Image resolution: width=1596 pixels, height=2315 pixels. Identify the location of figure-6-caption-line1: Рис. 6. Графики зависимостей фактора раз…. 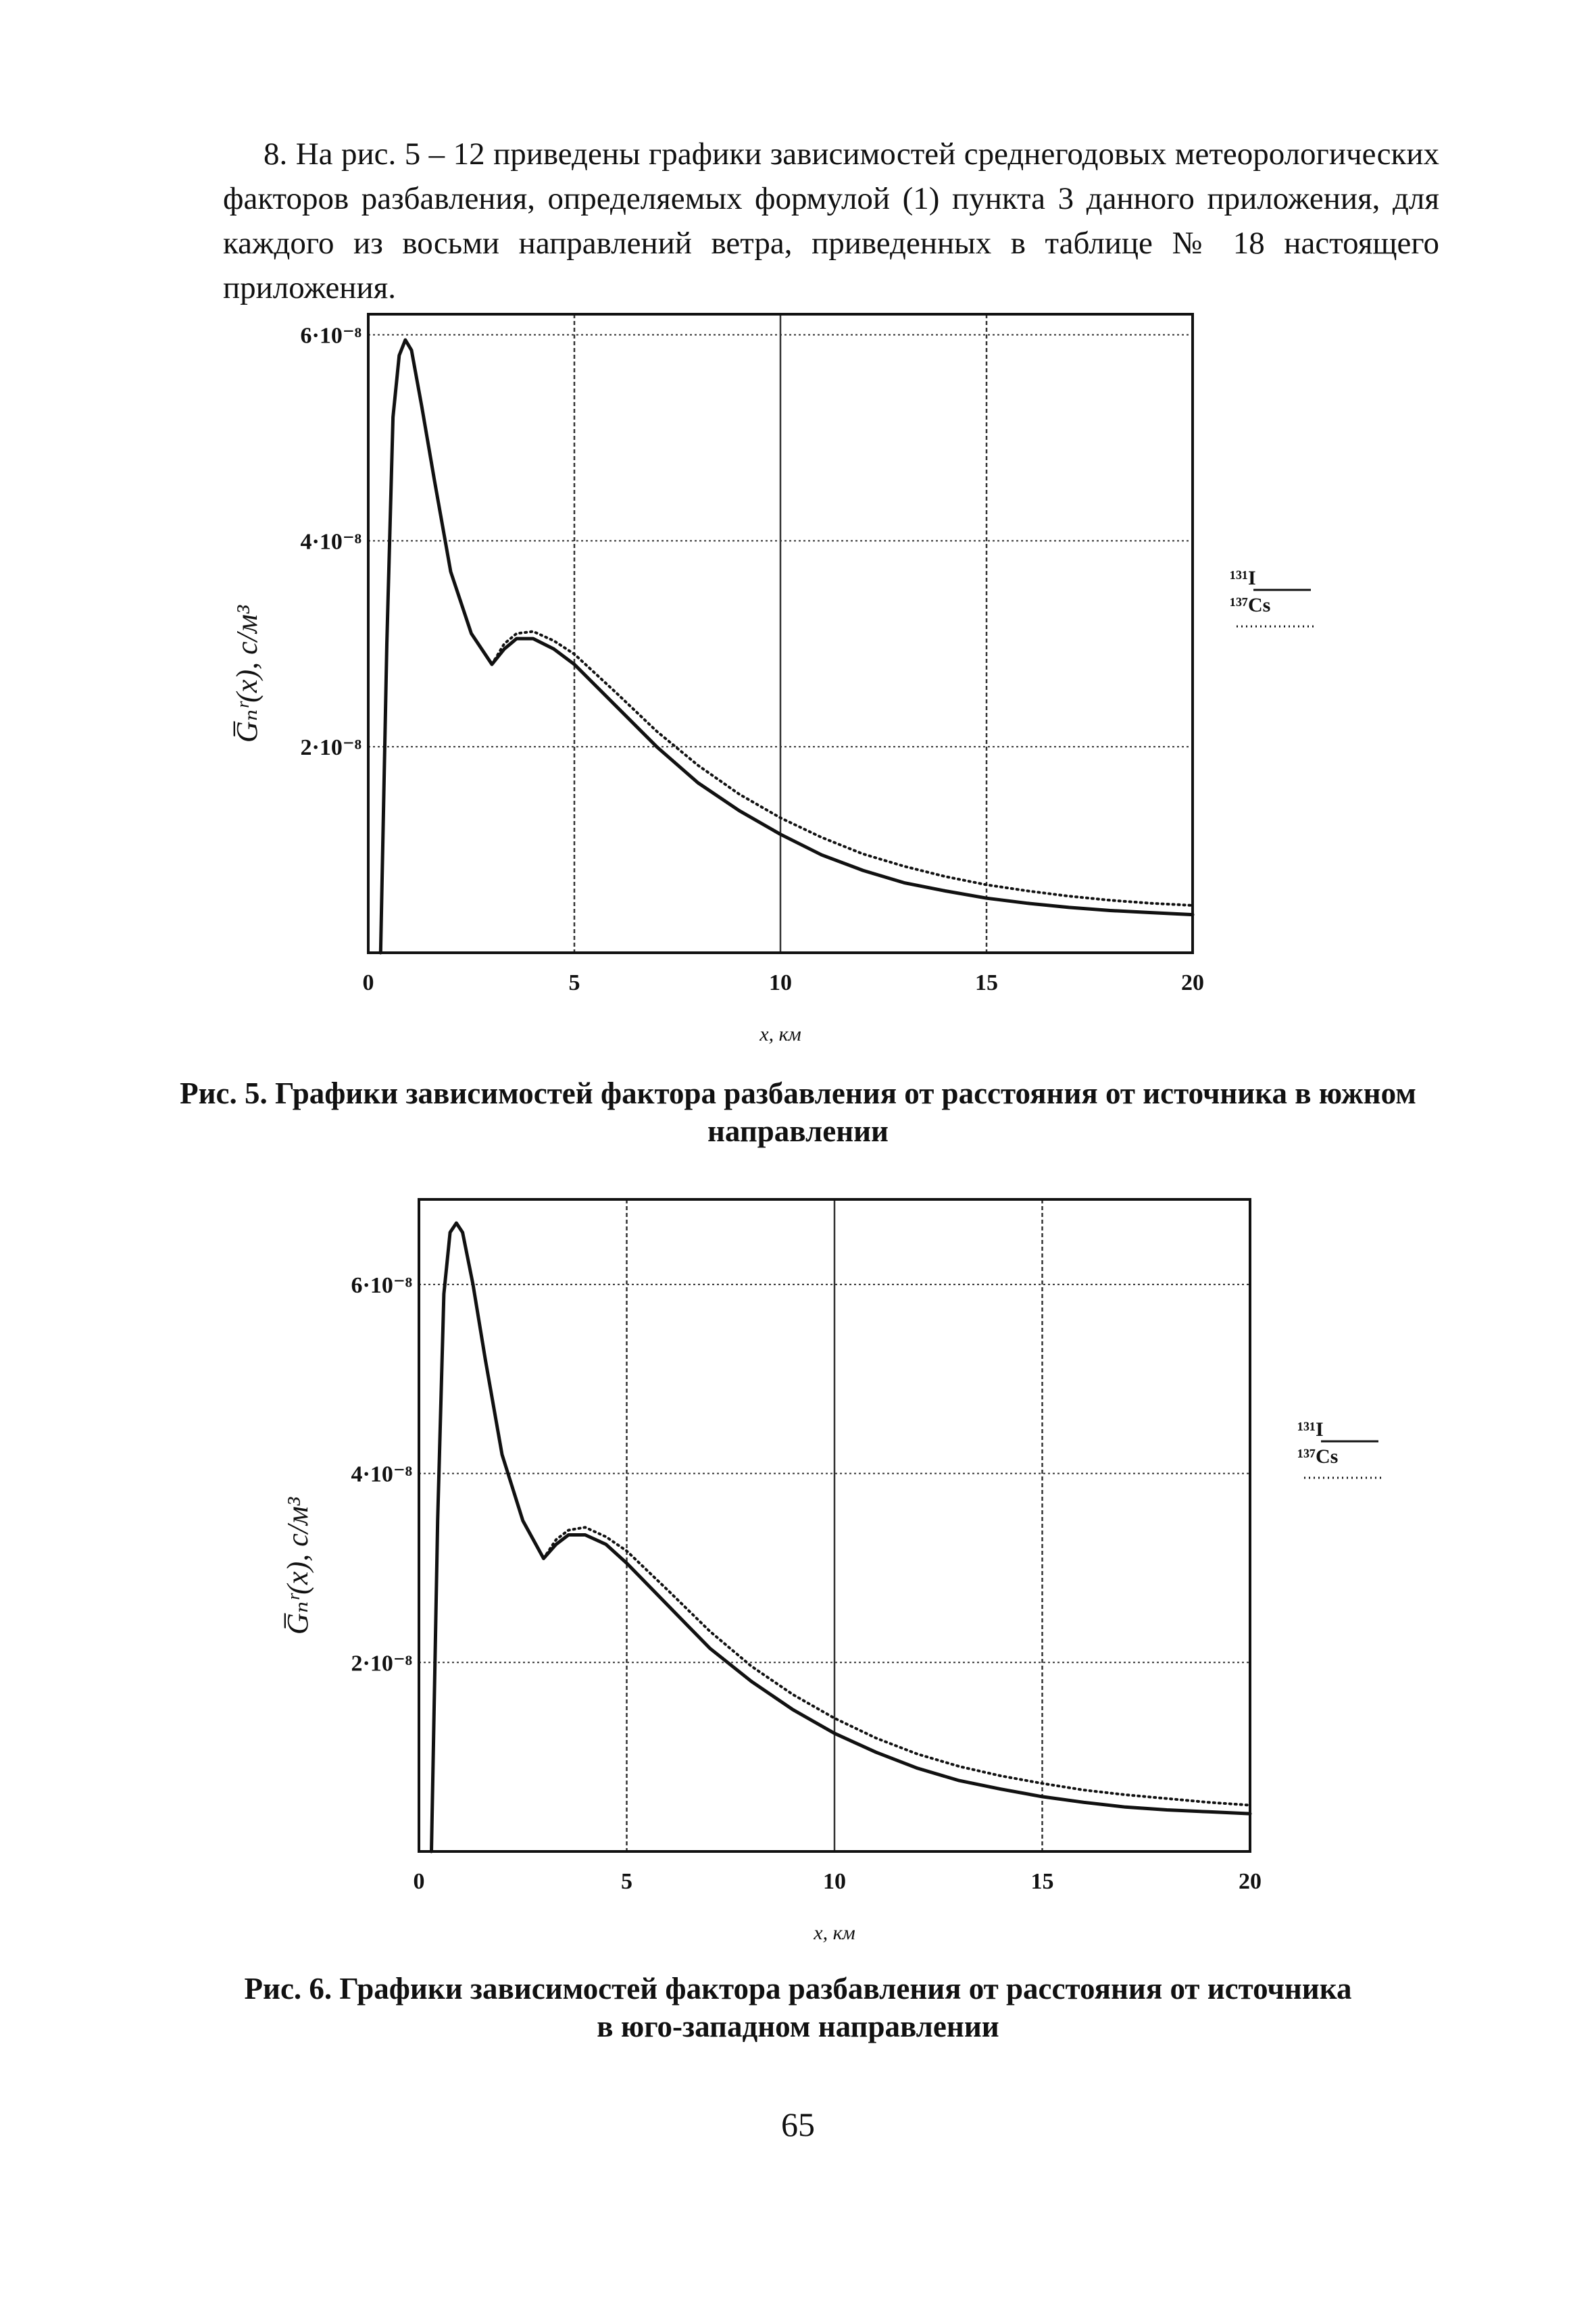
(798, 1989).